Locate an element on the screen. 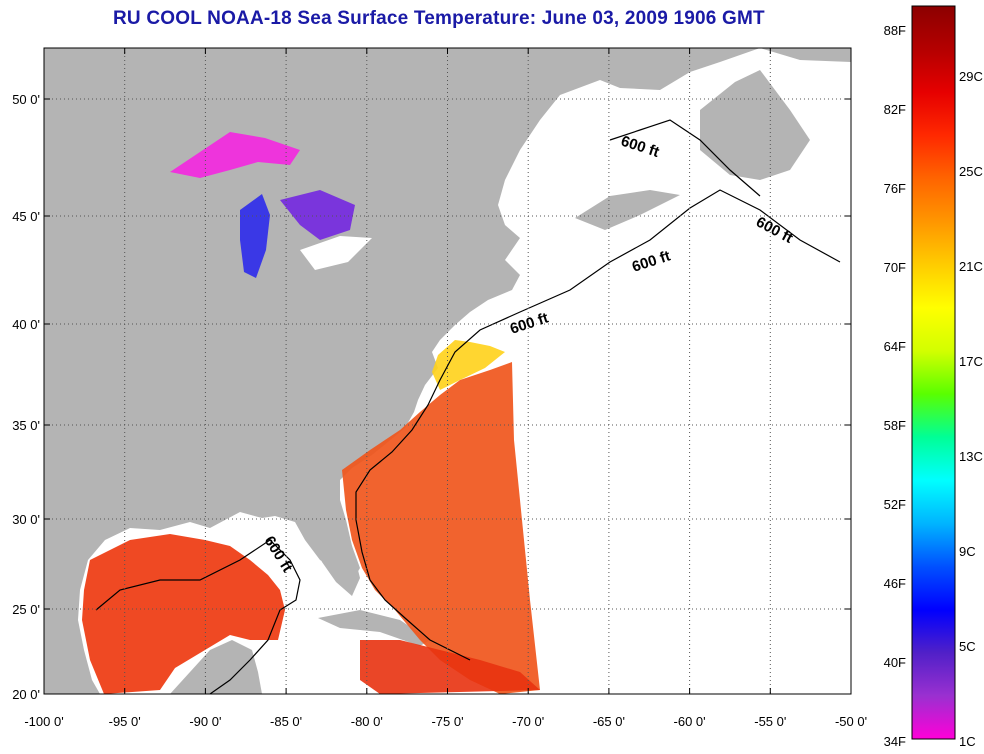 Image resolution: width=984 pixels, height=754 pixels. lon-tick-label: -75 0' is located at coordinates (447, 721).